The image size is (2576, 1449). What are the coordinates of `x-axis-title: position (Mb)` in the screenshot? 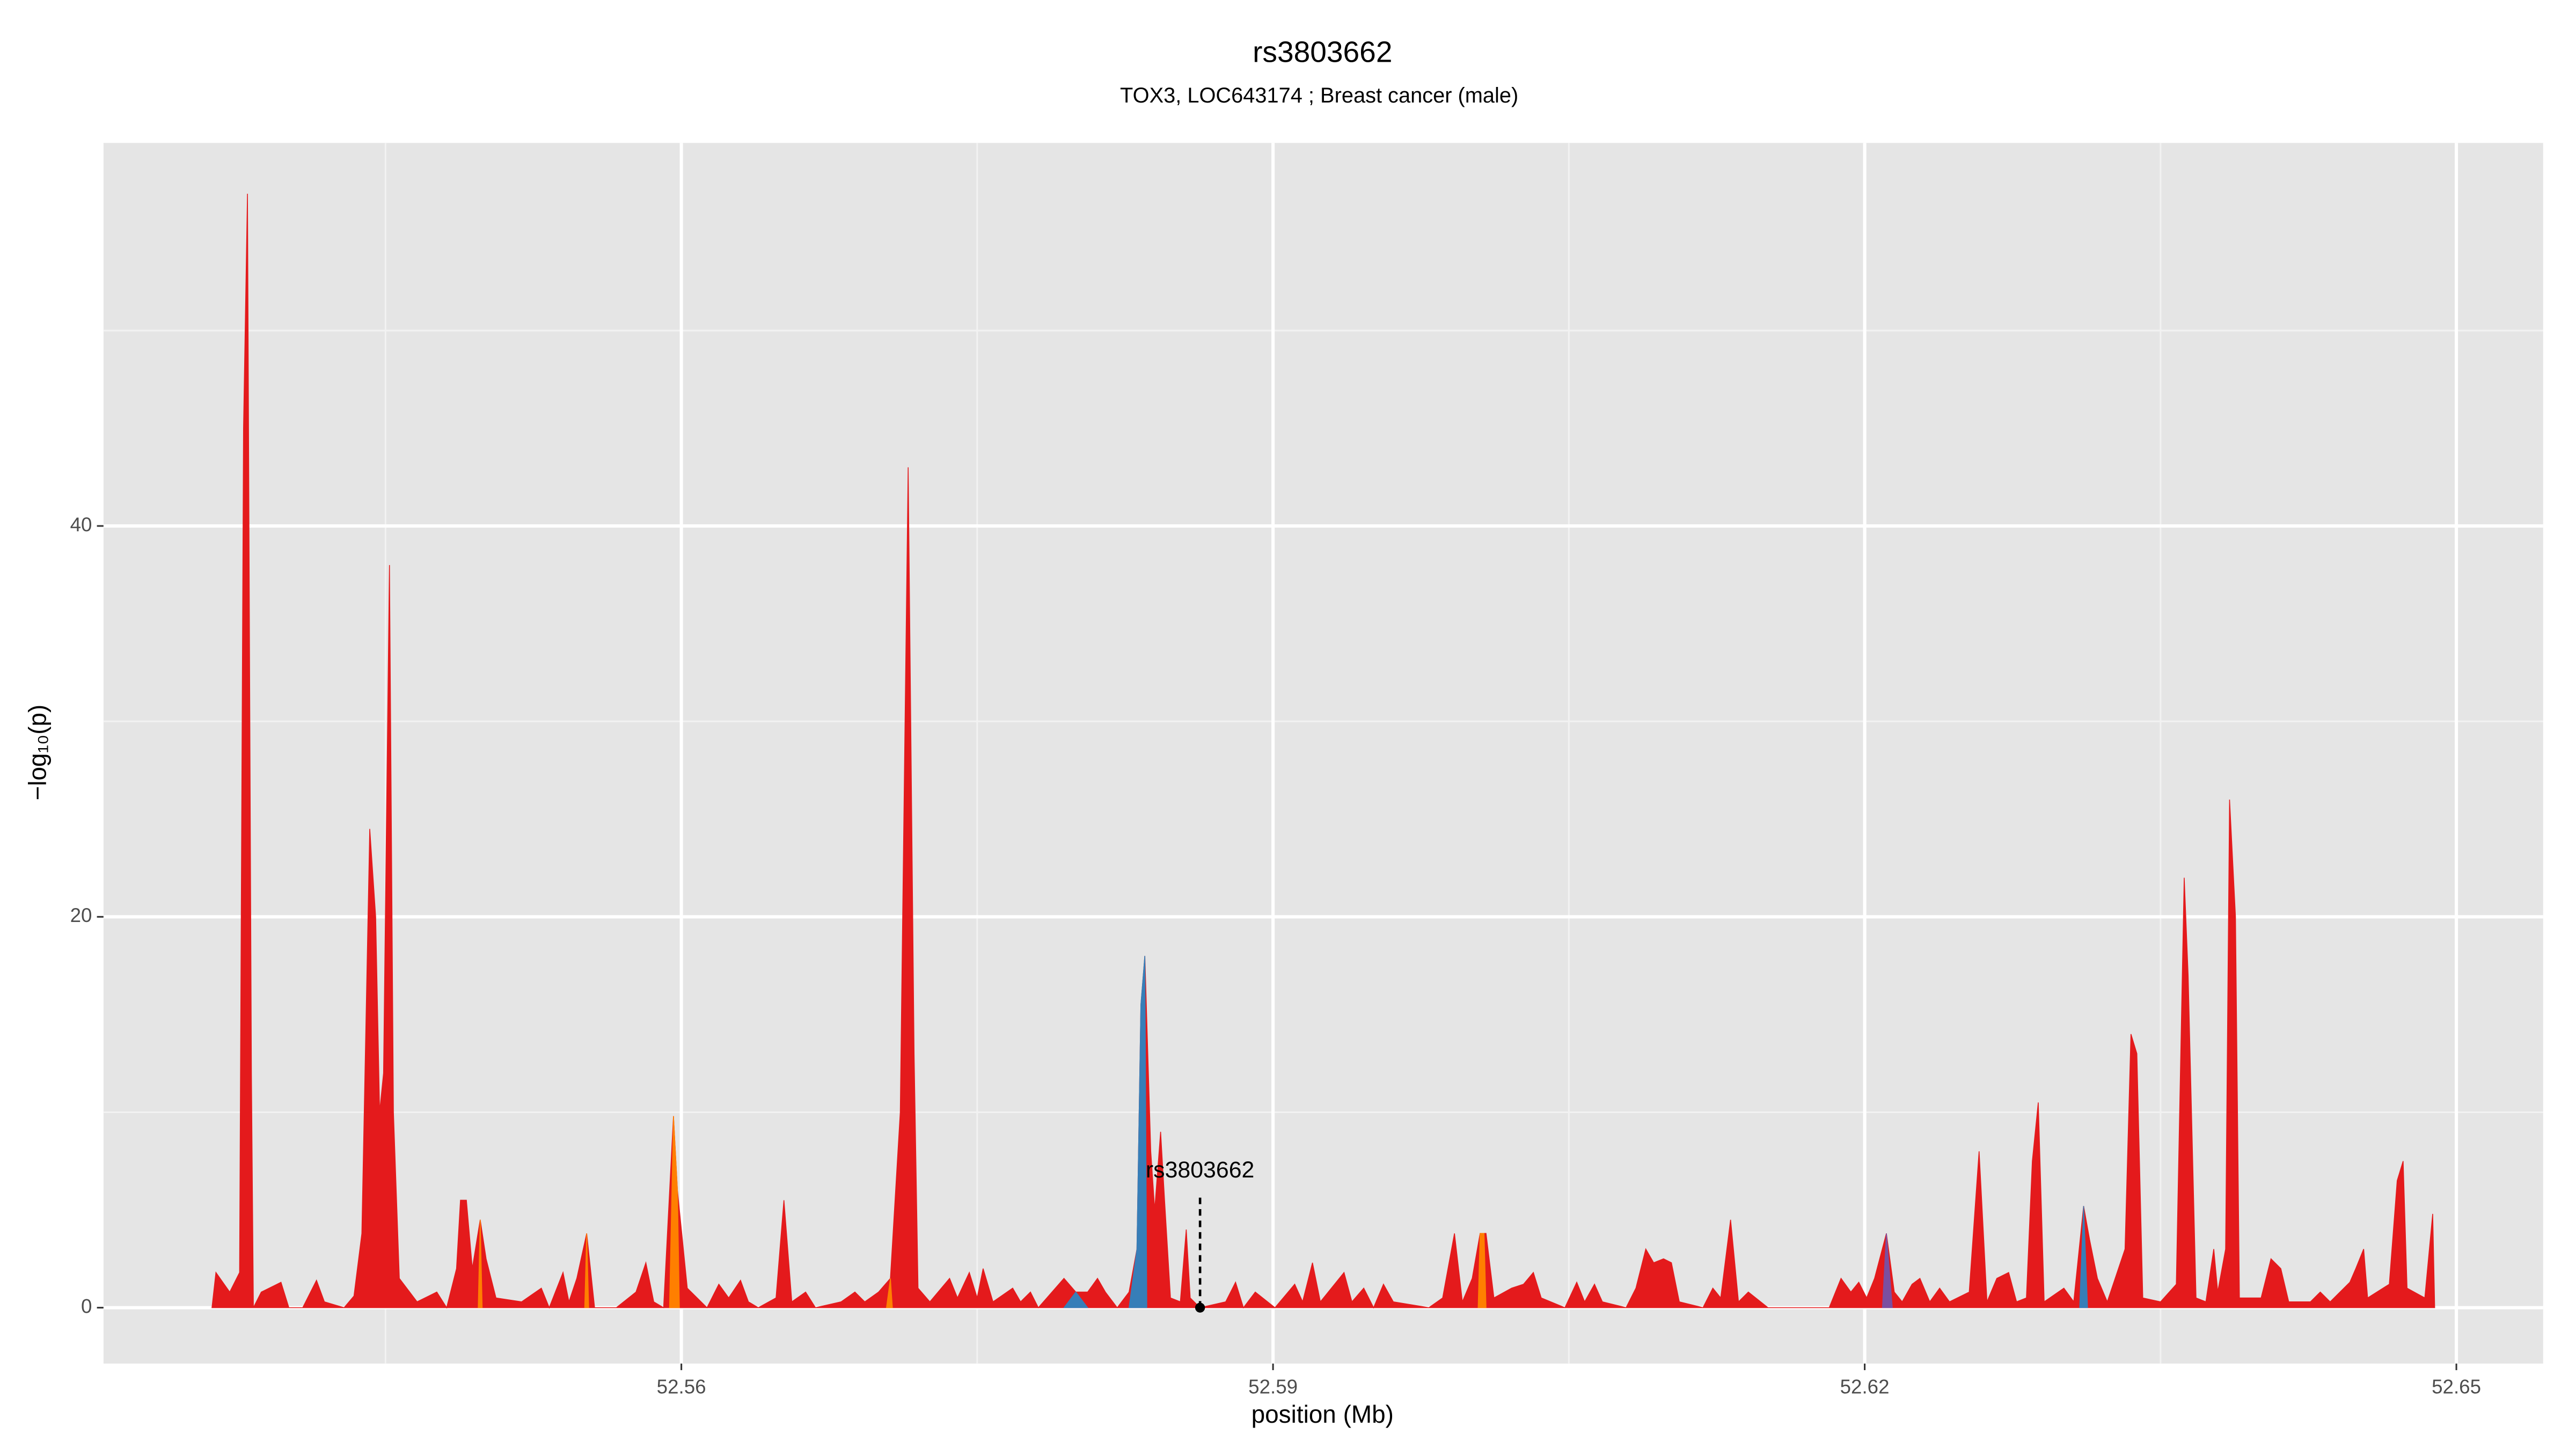 It's located at (1323, 1414).